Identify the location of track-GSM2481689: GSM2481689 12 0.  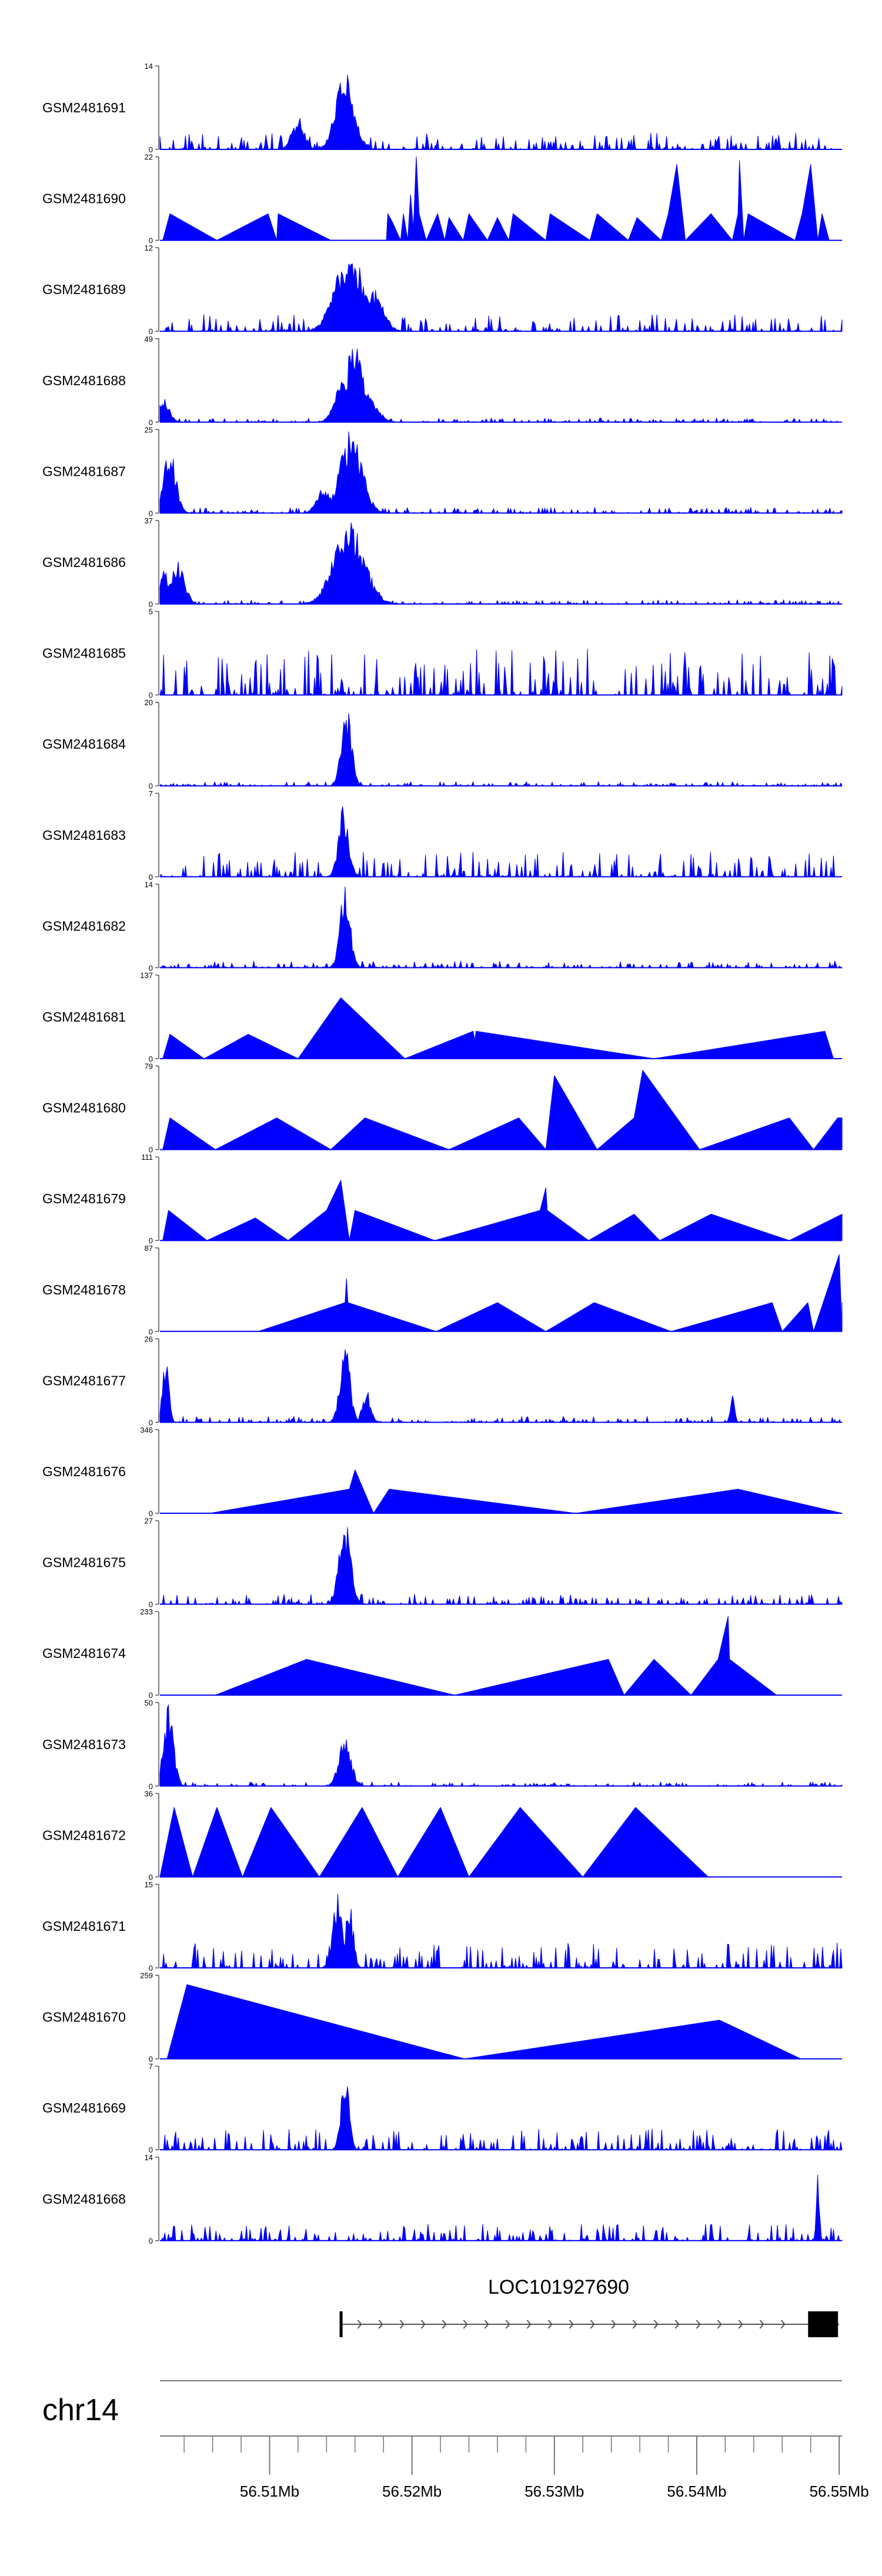
(442, 289).